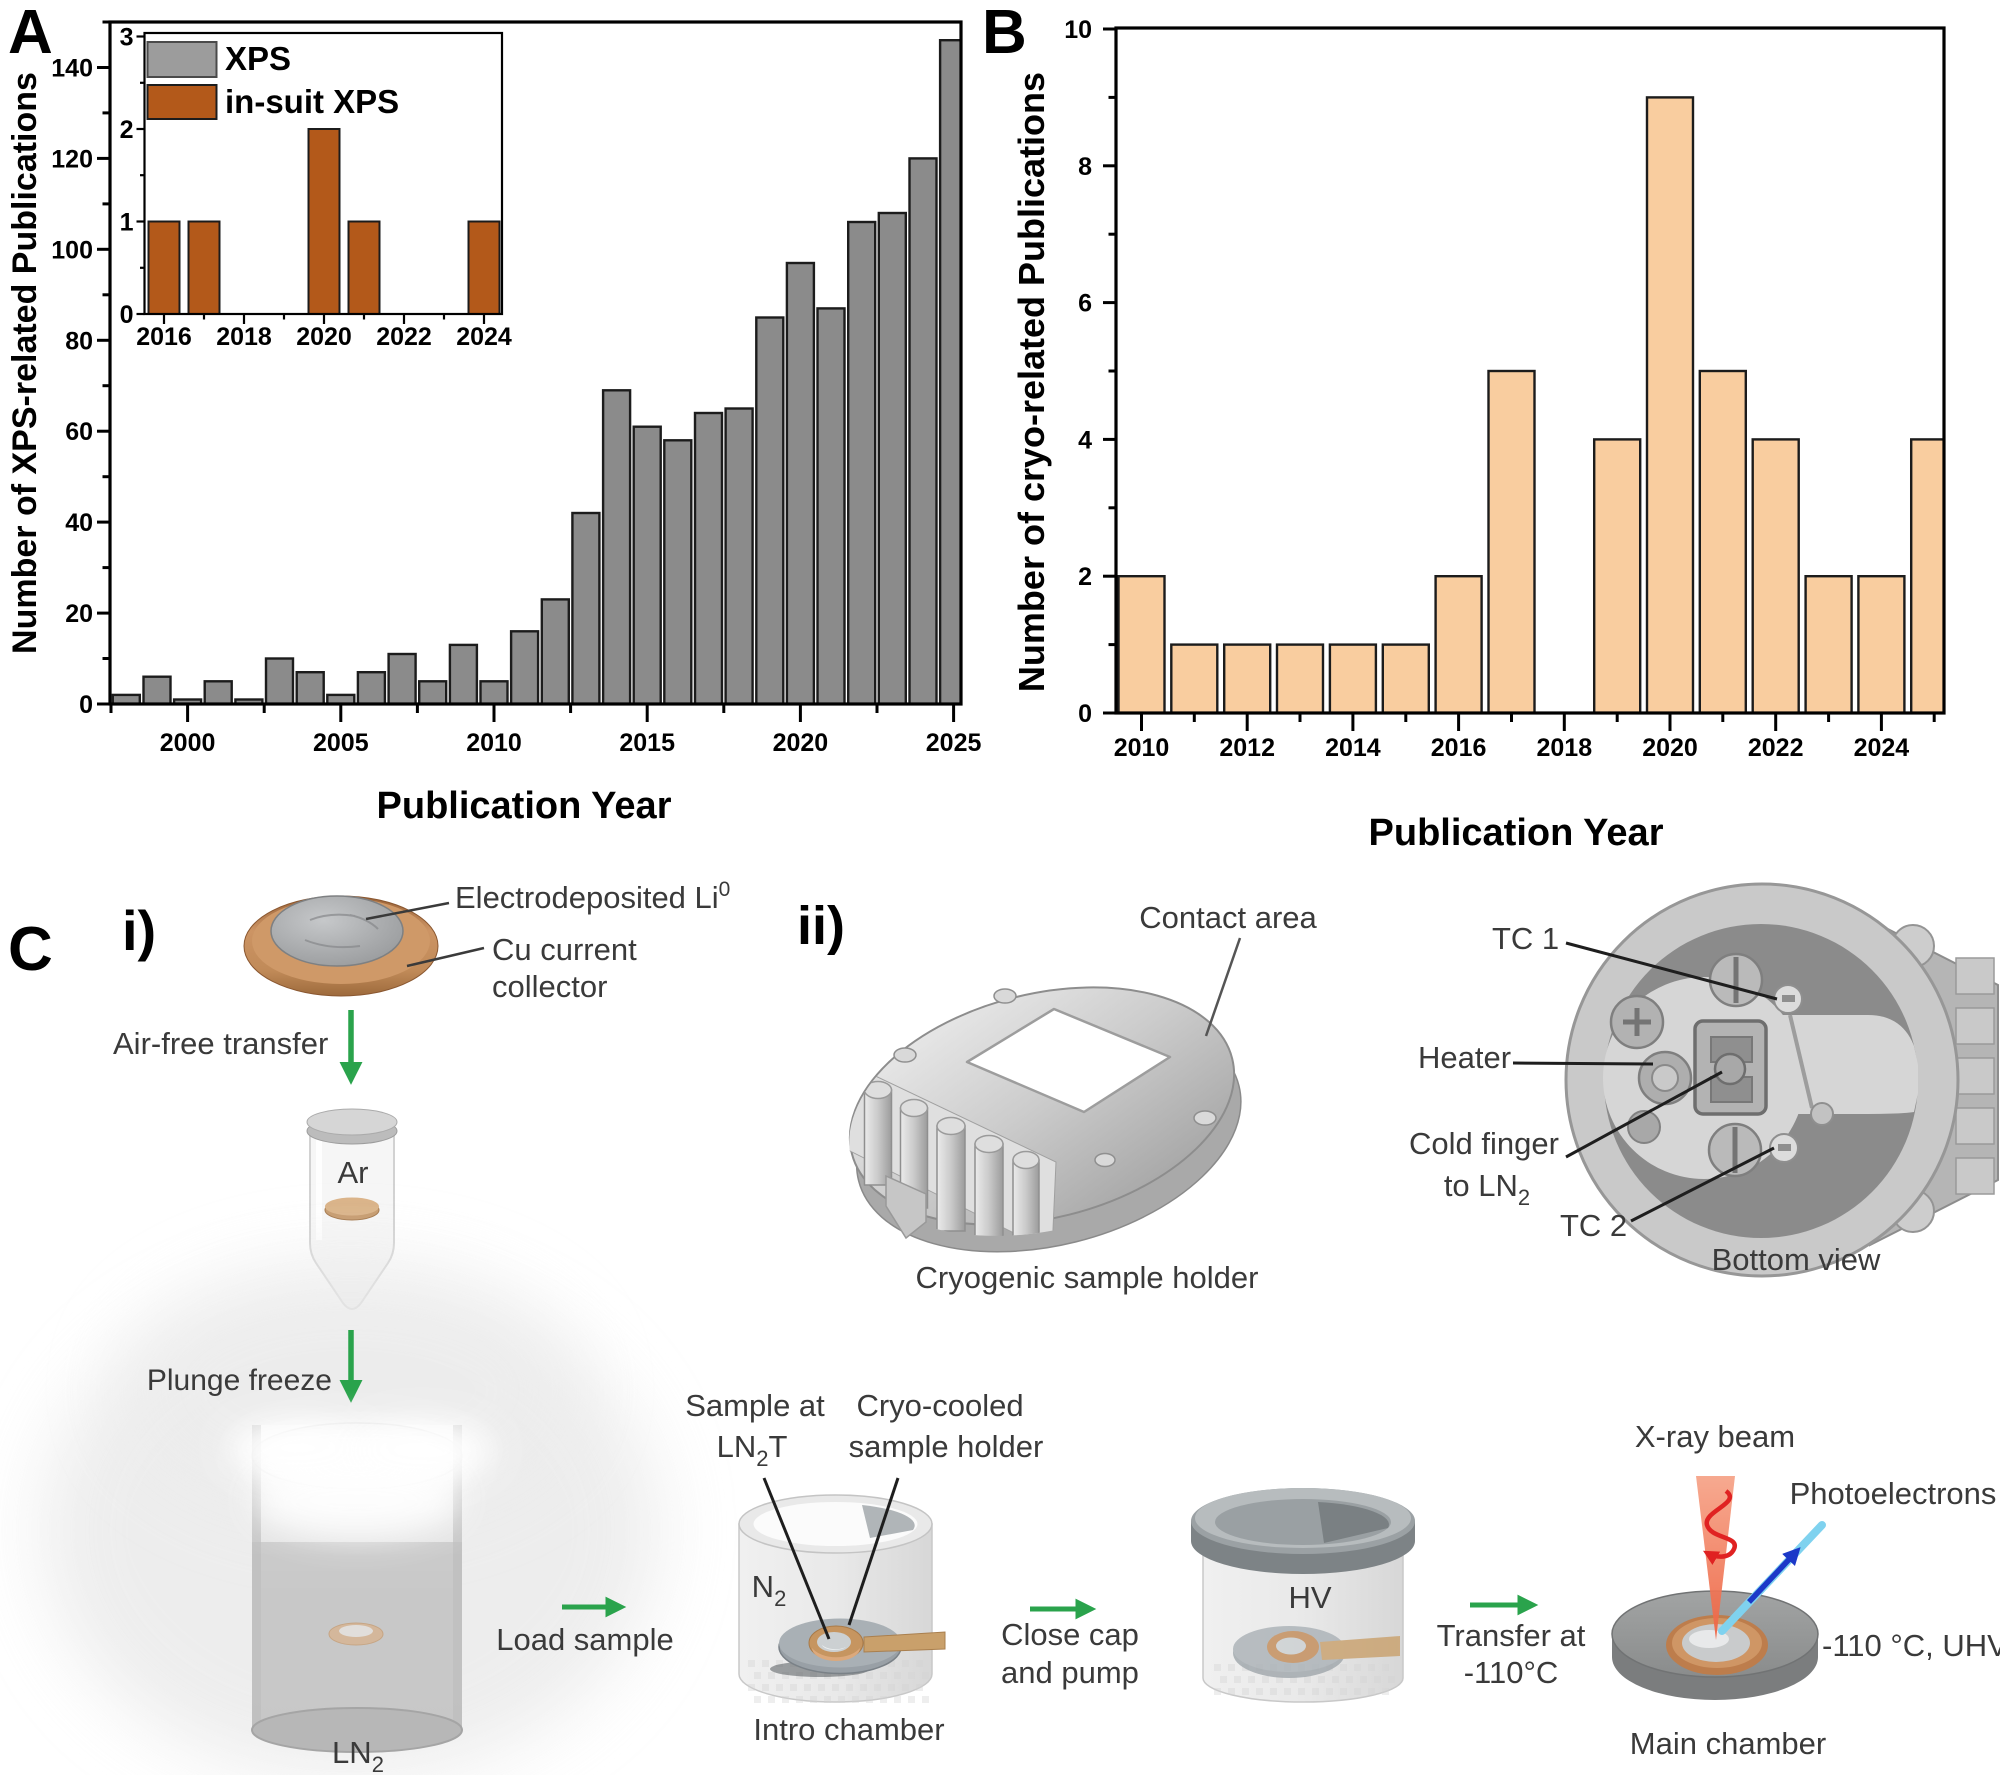 Image resolution: width=2000 pixels, height=1775 pixels. Describe the element at coordinates (220, 1043) in the screenshot. I see `svg-text: Air-free transfer` at that location.